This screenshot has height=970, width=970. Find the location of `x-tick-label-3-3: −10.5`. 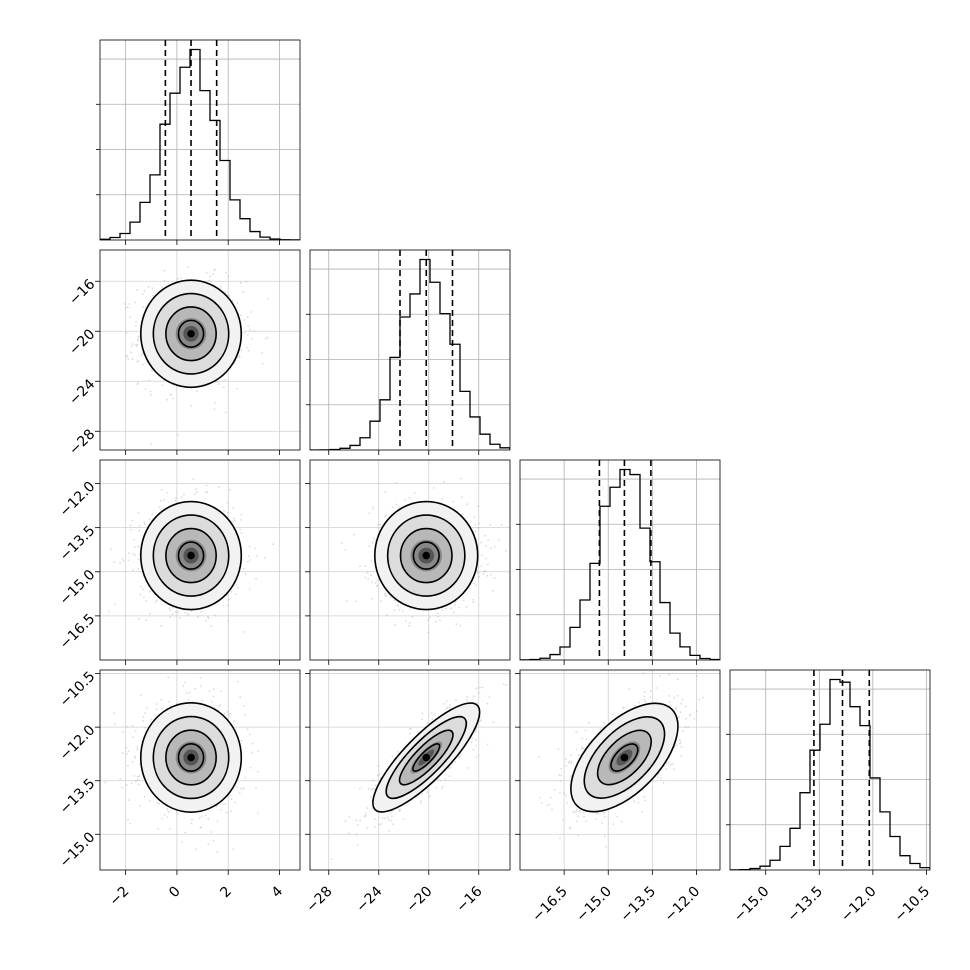

x-tick-label-3-3: −10.5 is located at coordinates (913, 905).